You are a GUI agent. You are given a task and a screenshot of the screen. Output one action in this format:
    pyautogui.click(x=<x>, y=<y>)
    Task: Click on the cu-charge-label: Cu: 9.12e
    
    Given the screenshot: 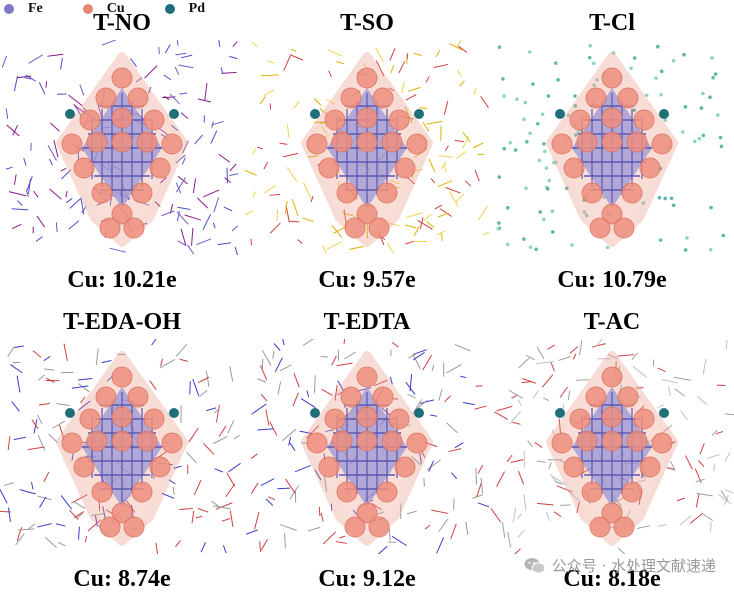 What is the action you would take?
    pyautogui.click(x=367, y=579)
    